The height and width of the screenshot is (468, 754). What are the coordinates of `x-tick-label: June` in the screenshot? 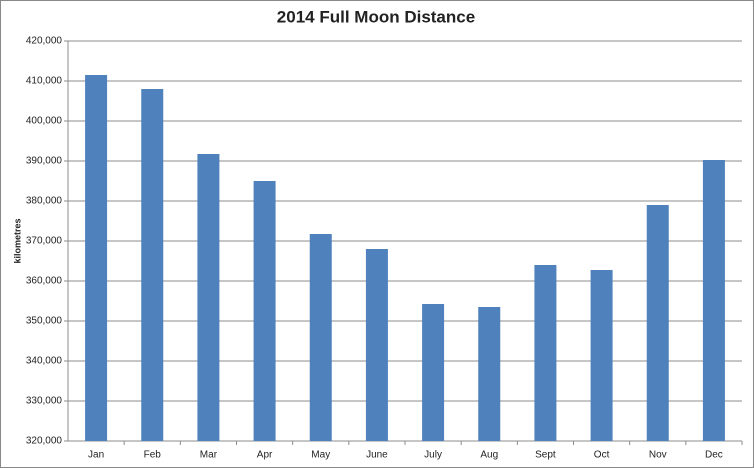 It's located at (377, 455).